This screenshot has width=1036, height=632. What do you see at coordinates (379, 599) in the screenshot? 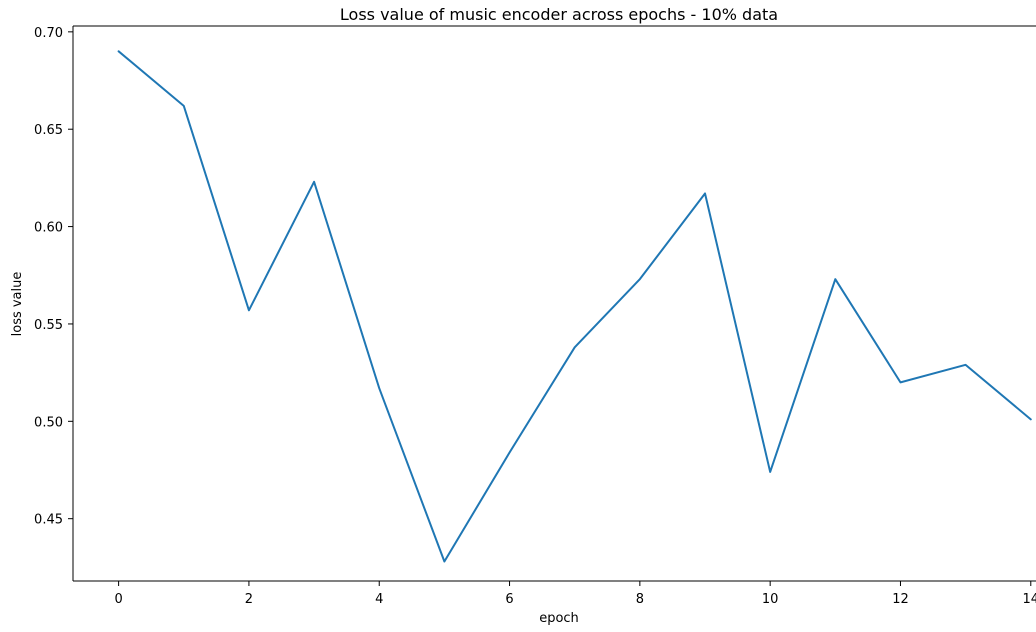
I see `x-tick-label: 4` at bounding box center [379, 599].